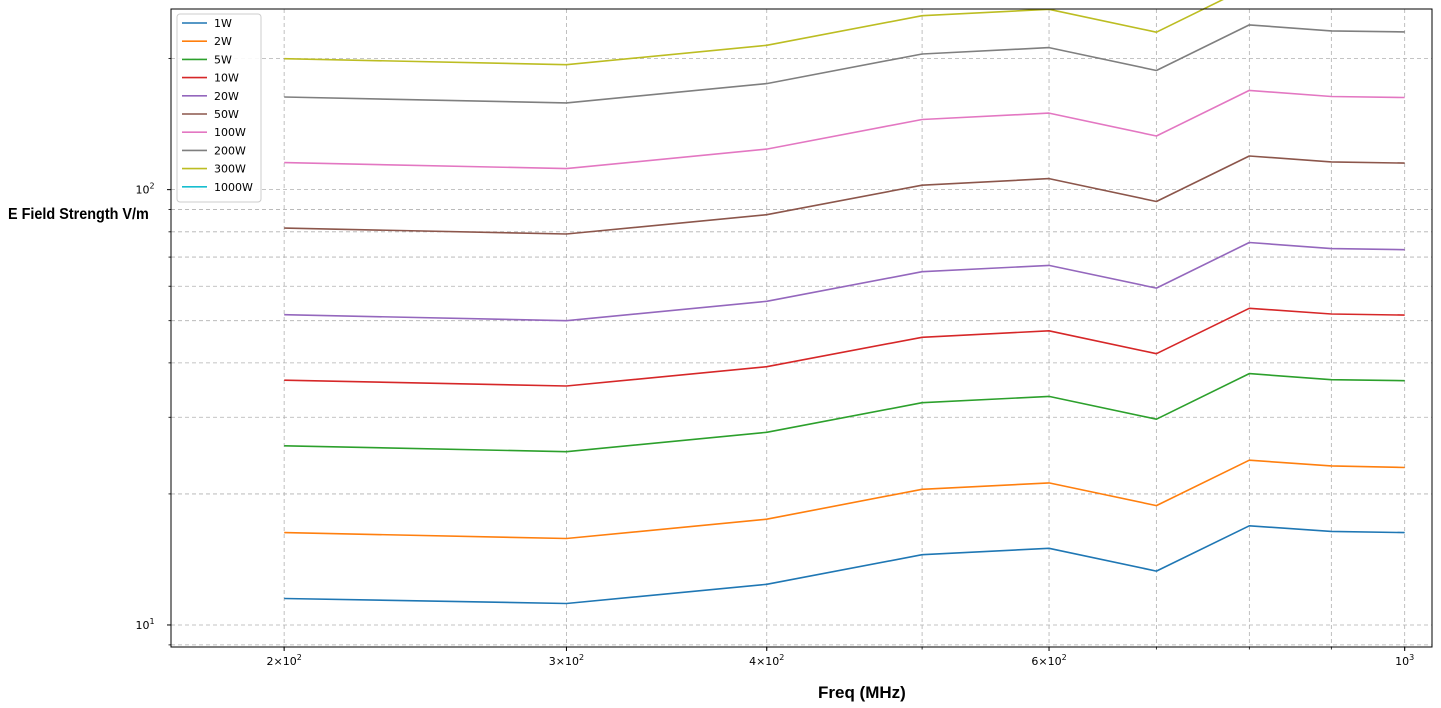 Image resolution: width=1441 pixels, height=708 pixels. What do you see at coordinates (1048, 660) in the screenshot?
I see `x-tick-label: 6×102` at bounding box center [1048, 660].